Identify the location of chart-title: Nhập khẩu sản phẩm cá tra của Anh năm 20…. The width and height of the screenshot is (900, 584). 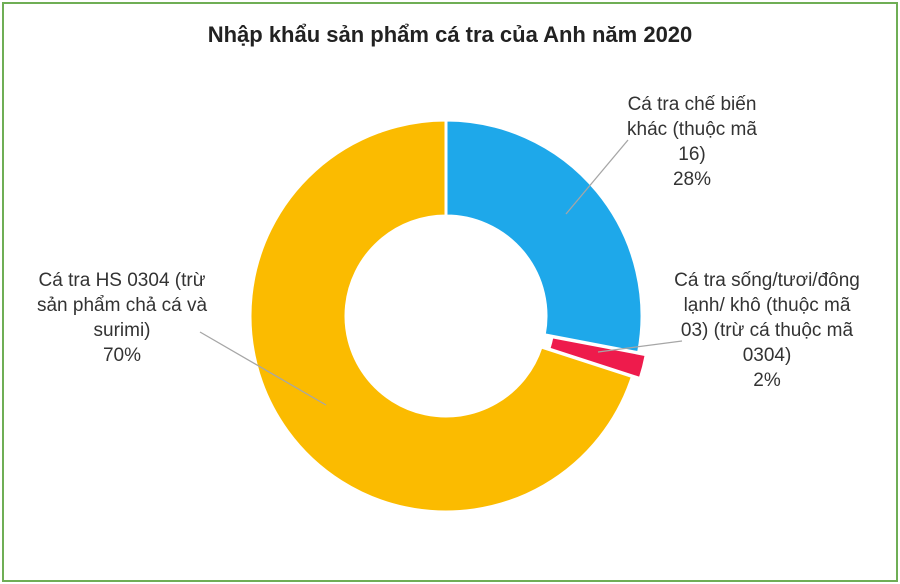
(450, 34).